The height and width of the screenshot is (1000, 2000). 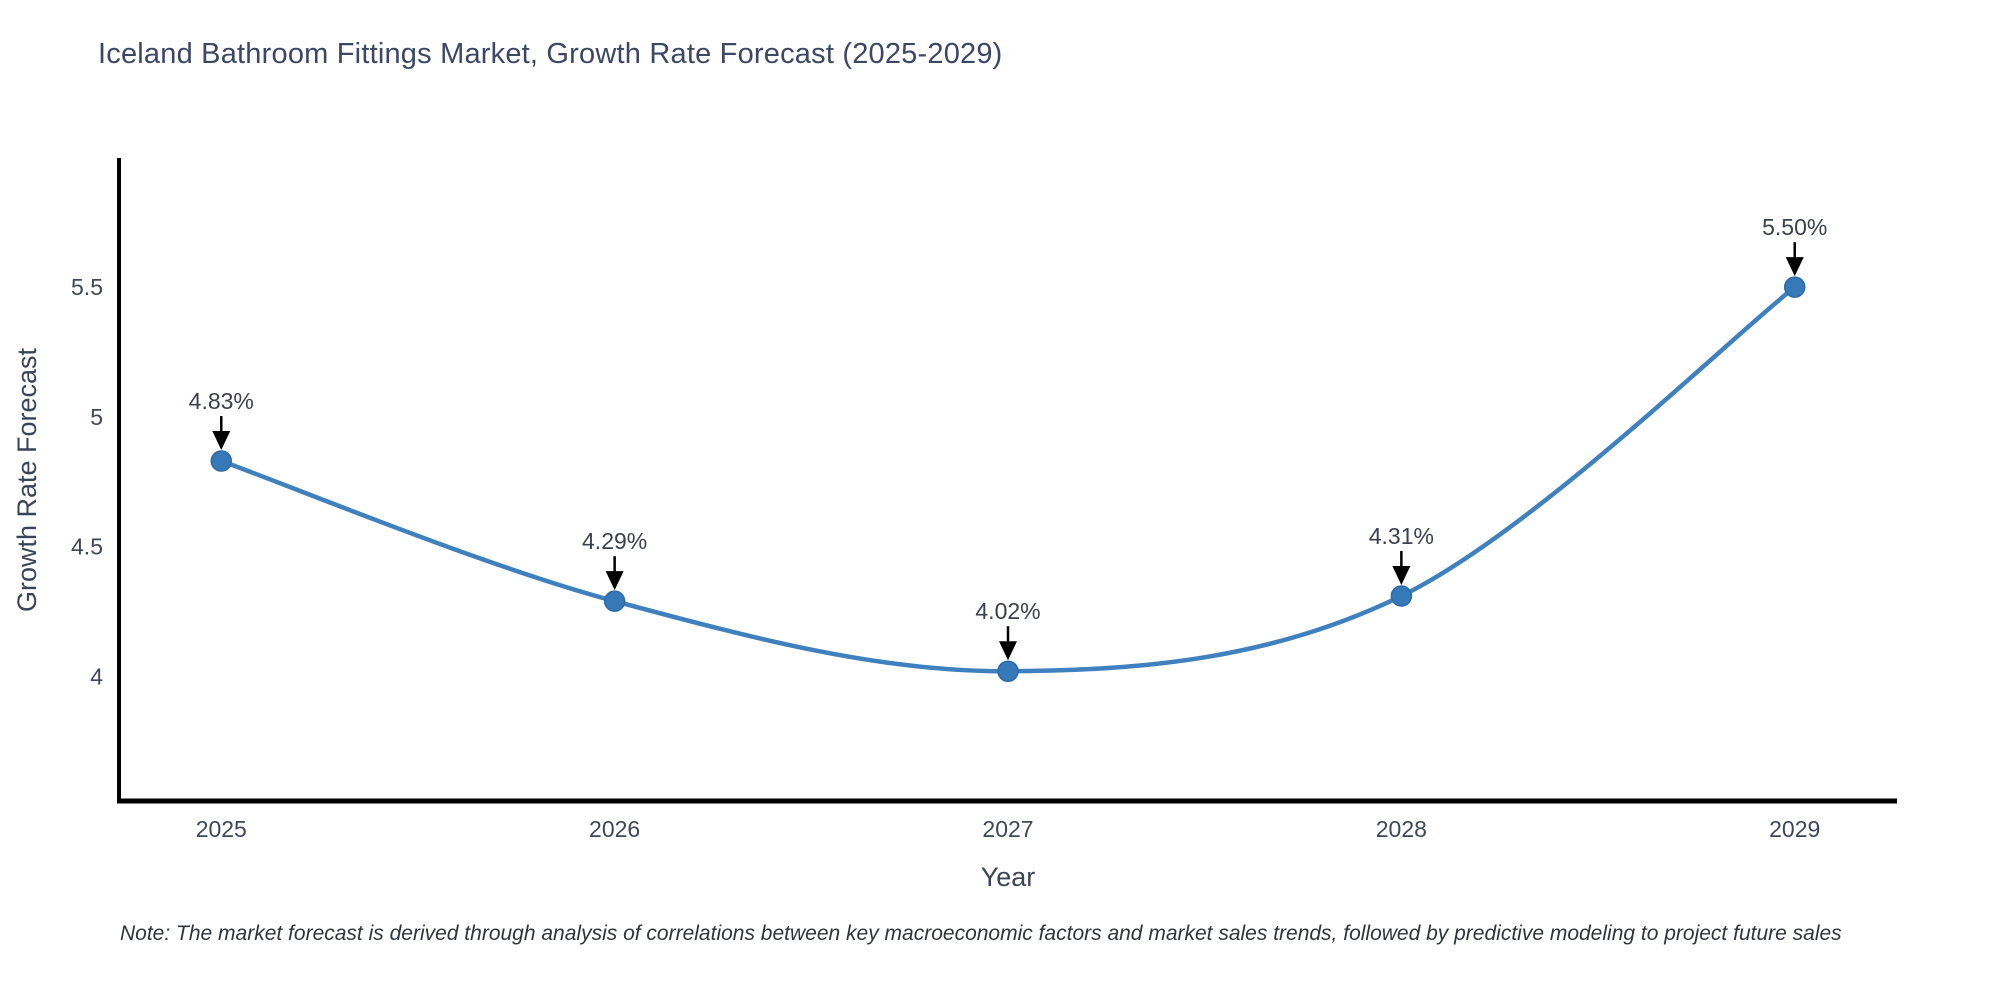 What do you see at coordinates (614, 541) in the screenshot?
I see `data-point-label: 4.29%` at bounding box center [614, 541].